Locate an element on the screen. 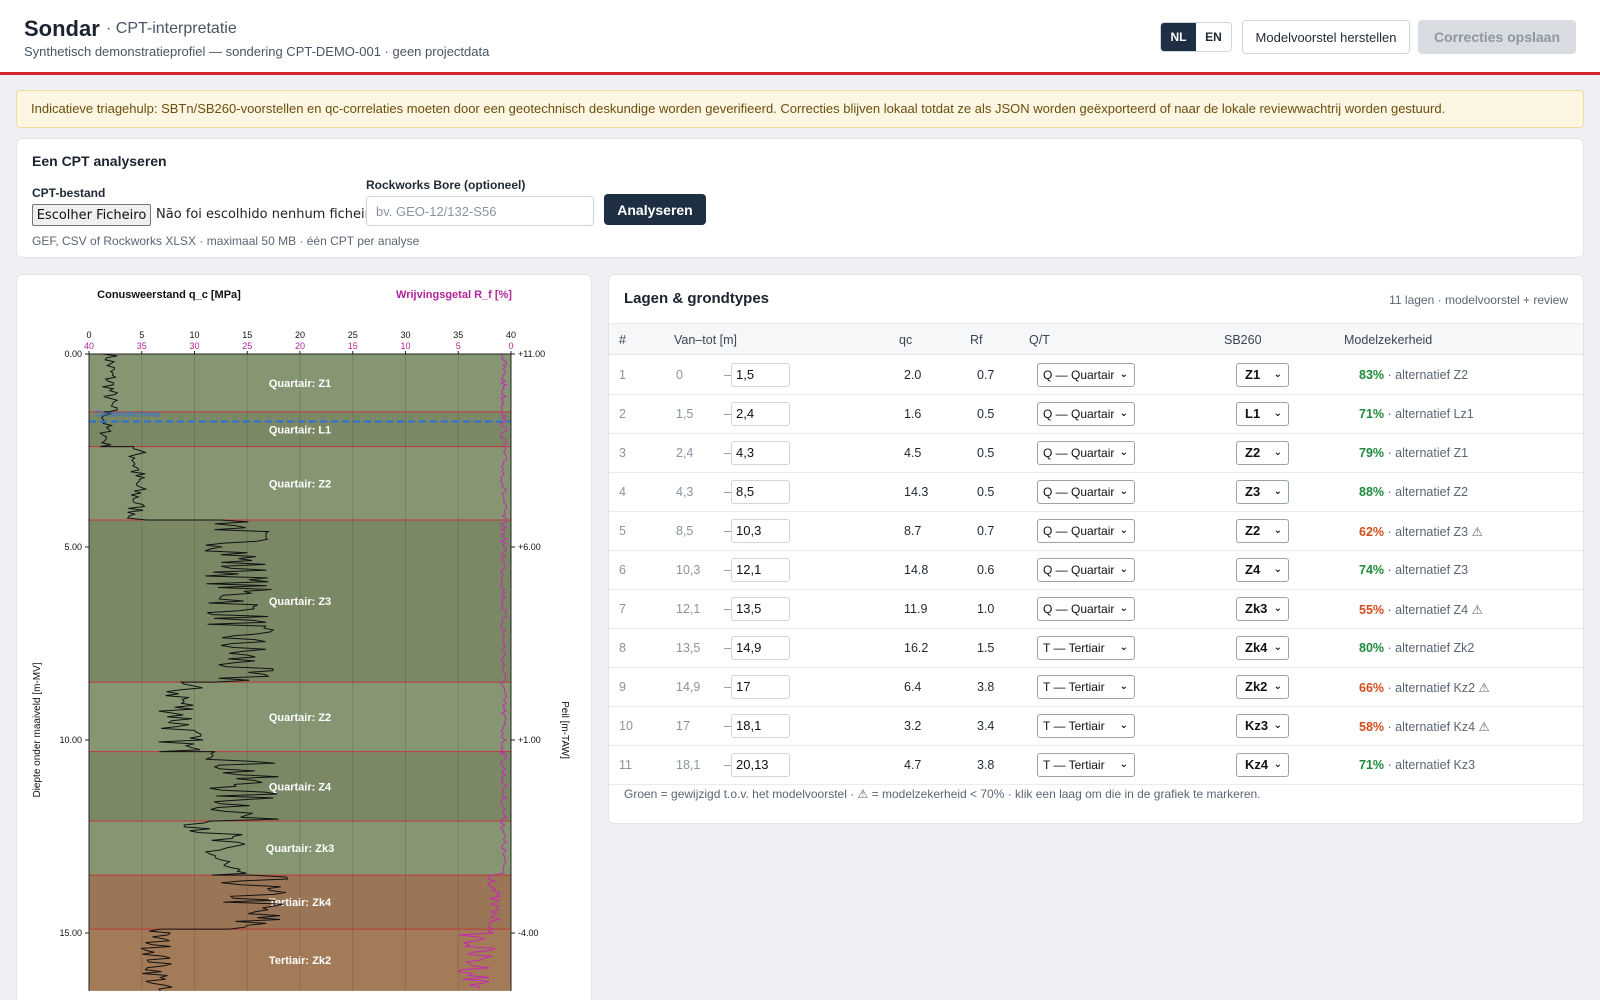 This screenshot has height=1000, width=1600. row-sb260-select: L1 ⌄ is located at coordinates (1262, 414).